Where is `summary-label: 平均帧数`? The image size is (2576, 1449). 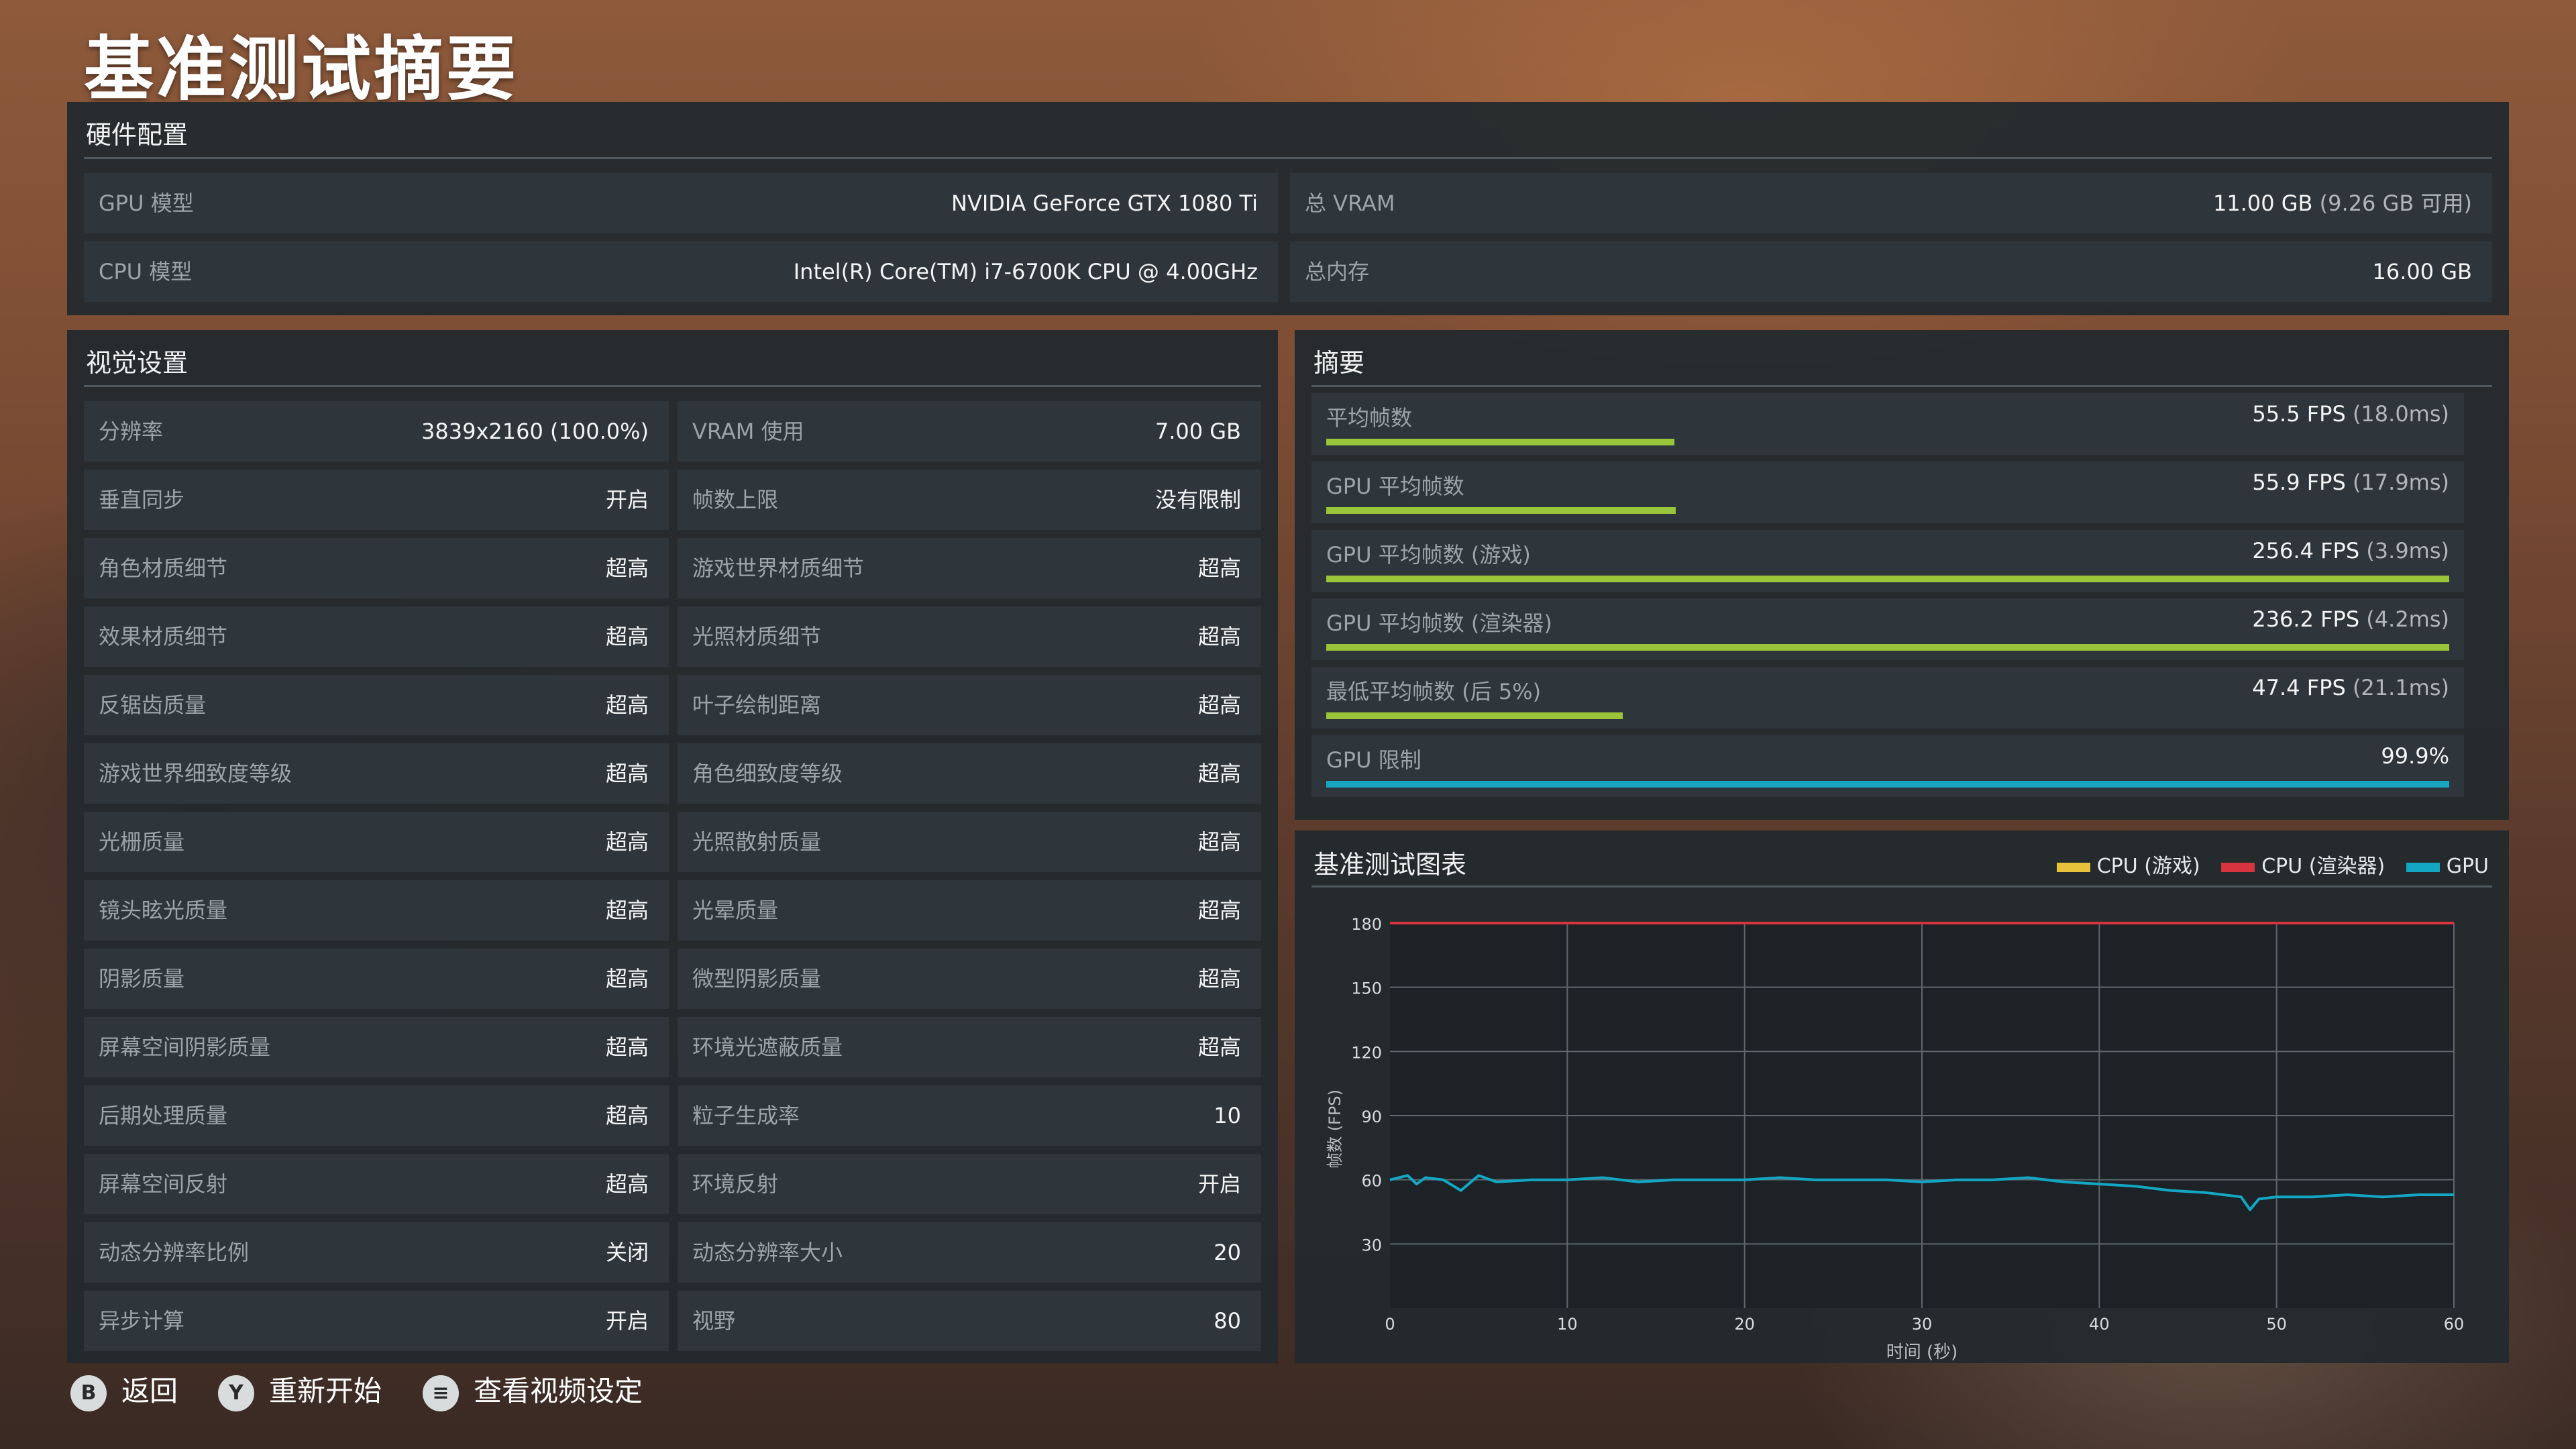 summary-label: 平均帧数 is located at coordinates (1369, 418).